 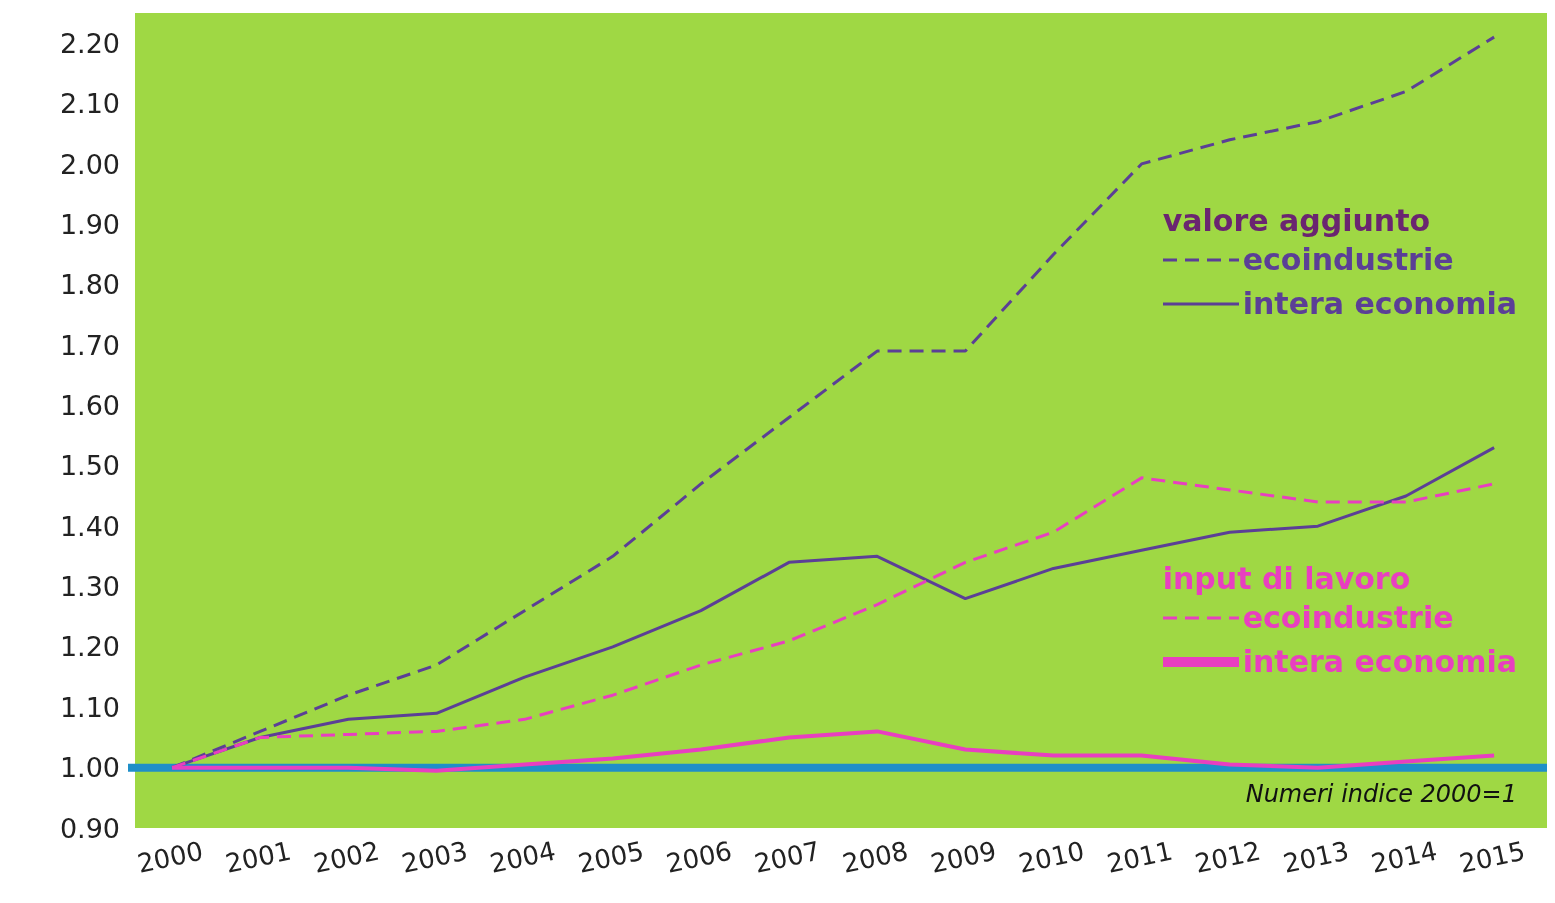 What do you see at coordinates (1316, 857) in the screenshot?
I see `x-tick-label: 2013` at bounding box center [1316, 857].